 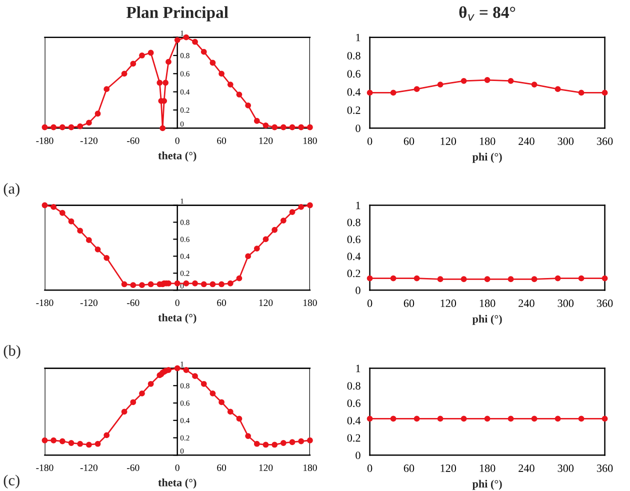 I want to click on chart-title: Plan Principal, so click(x=177, y=14).